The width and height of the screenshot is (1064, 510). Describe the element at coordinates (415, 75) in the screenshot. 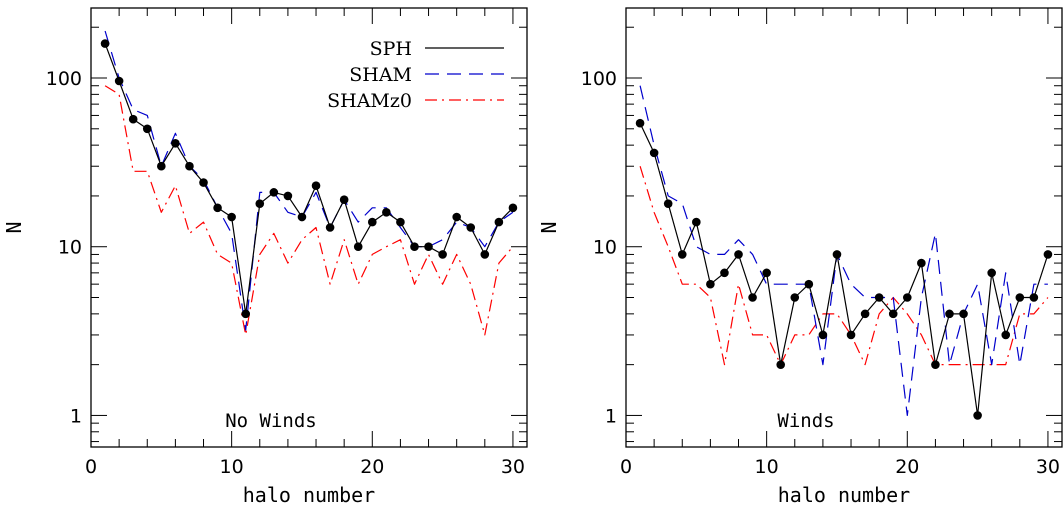

I see `legend: SPH SHAM SHAMz0` at that location.